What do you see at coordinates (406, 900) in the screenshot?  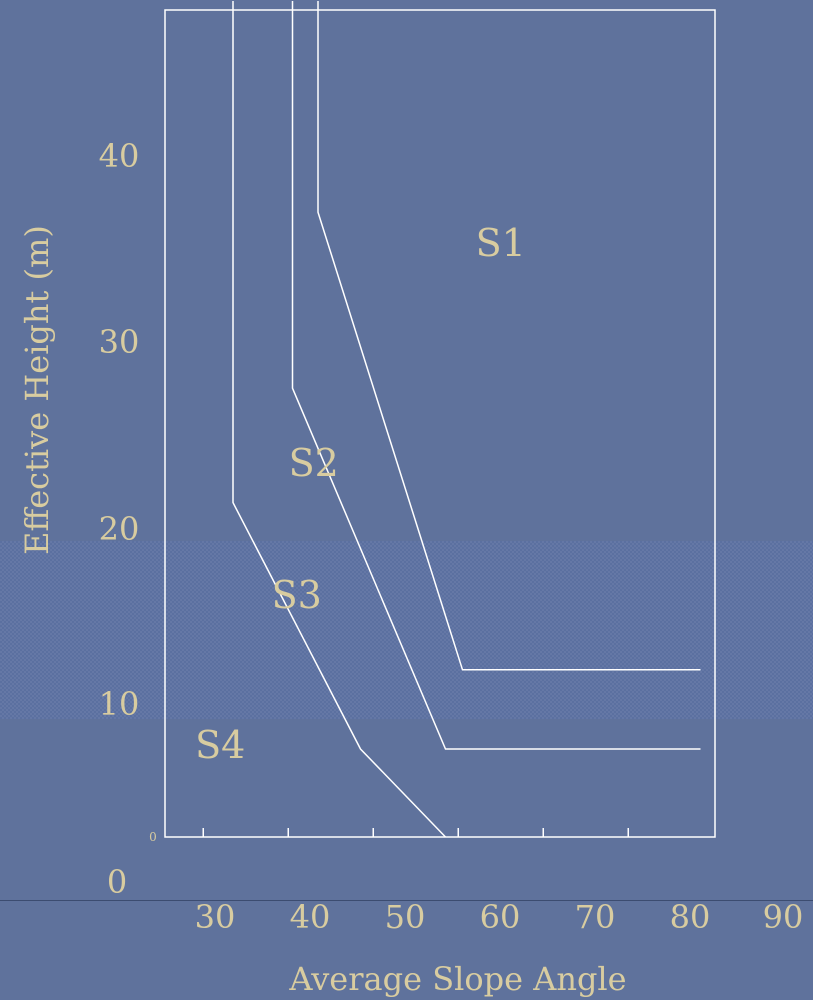 I see `baseline-rule` at bounding box center [406, 900].